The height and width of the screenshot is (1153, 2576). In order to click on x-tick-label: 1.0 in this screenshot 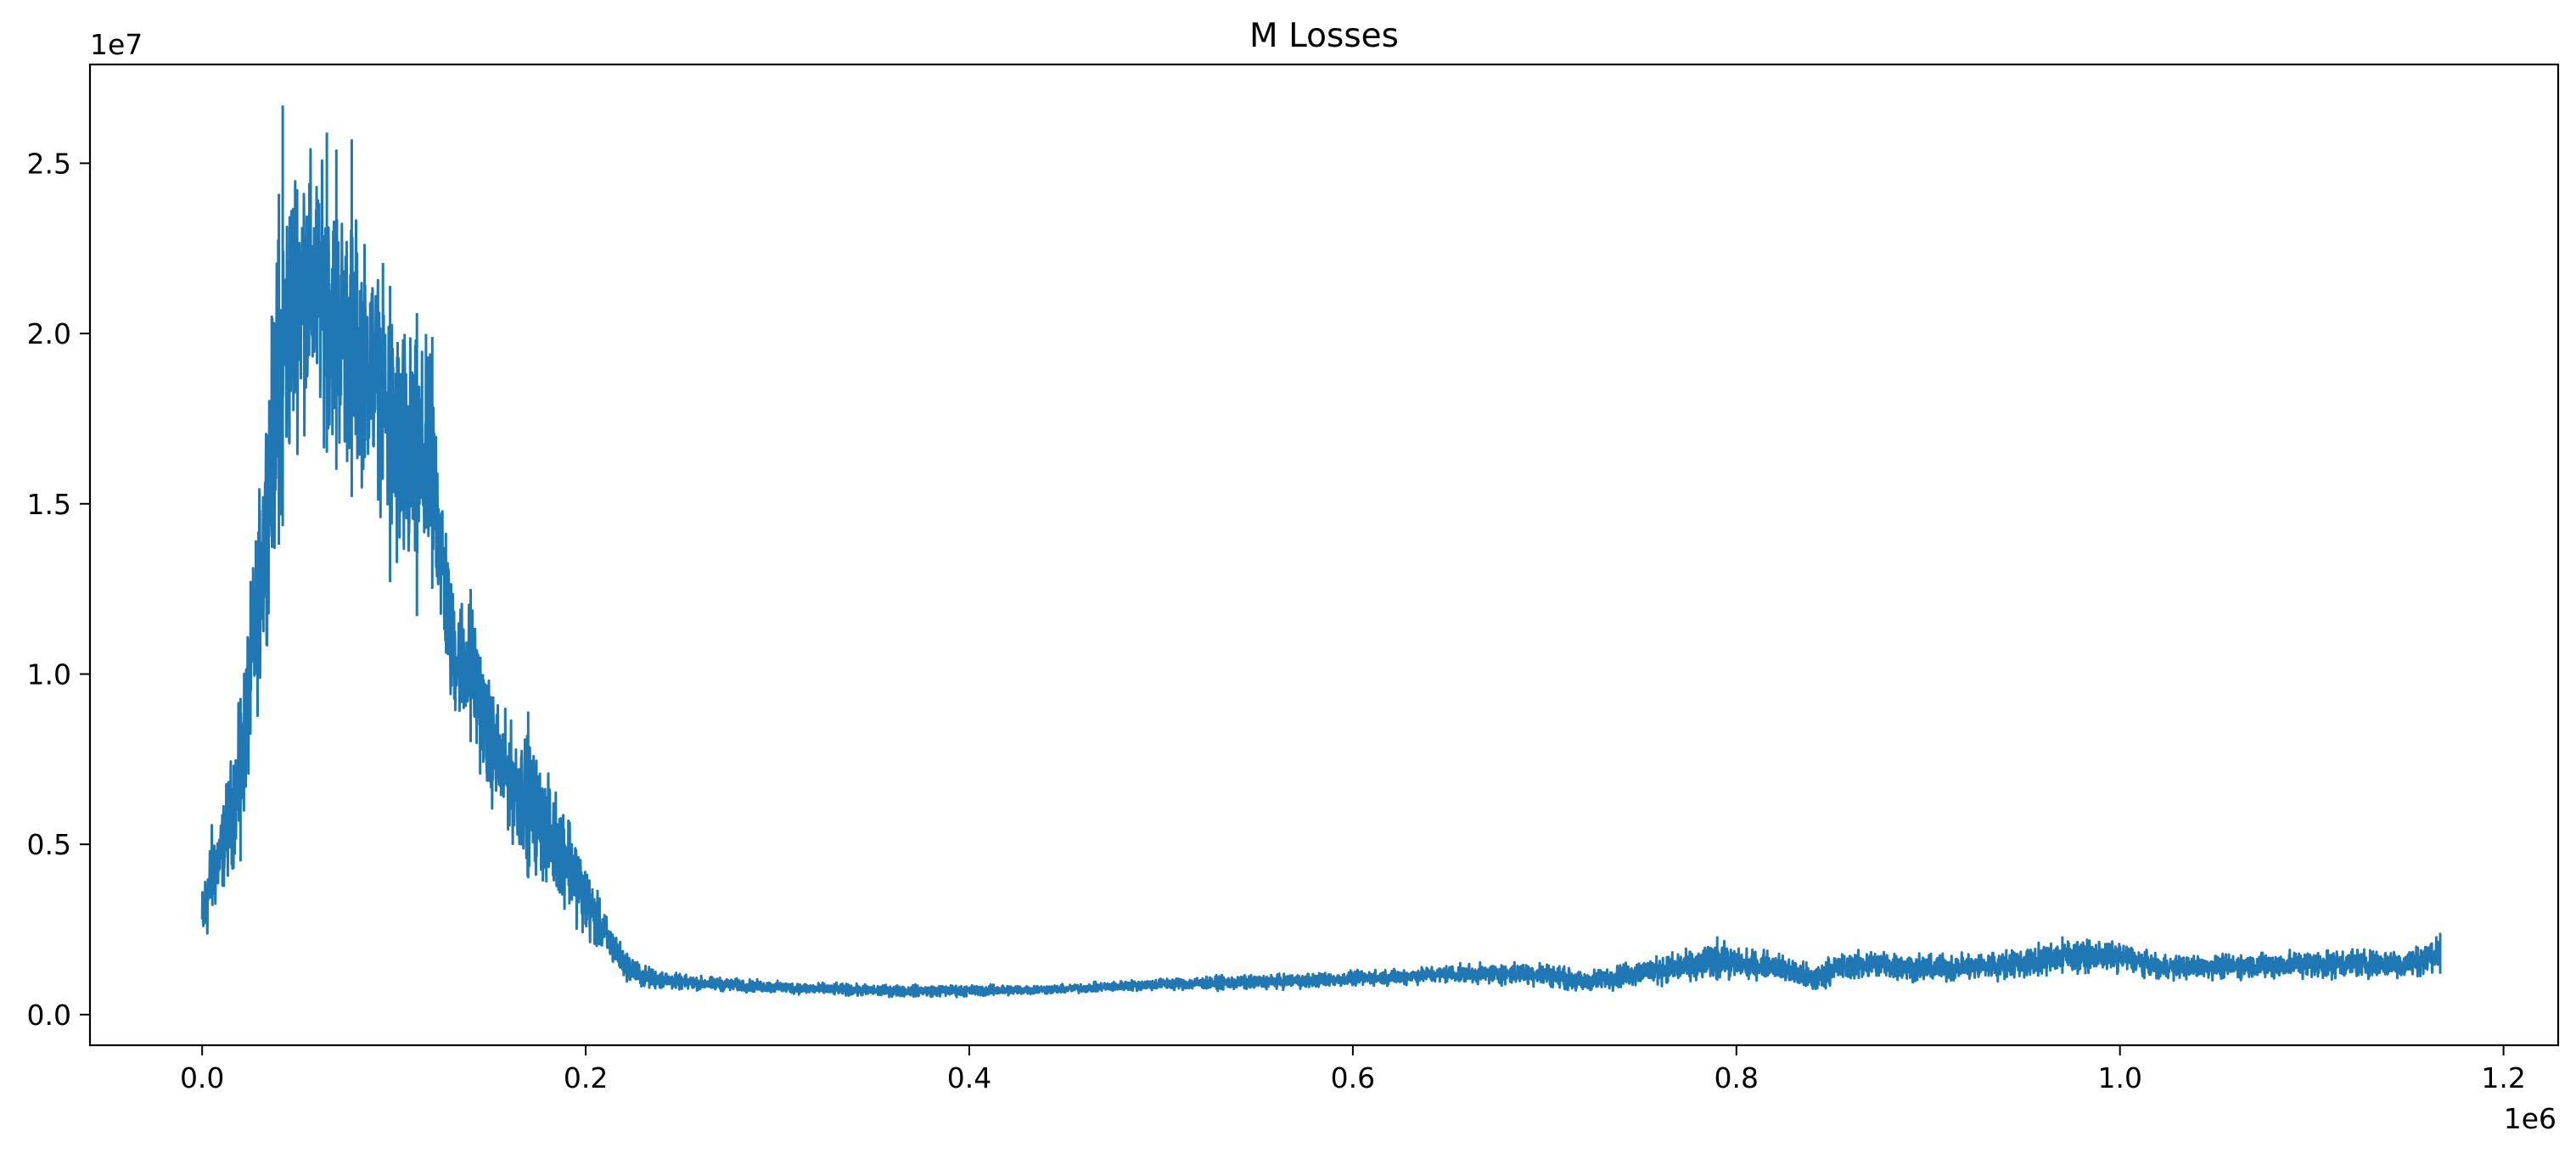, I will do `click(2119, 1077)`.